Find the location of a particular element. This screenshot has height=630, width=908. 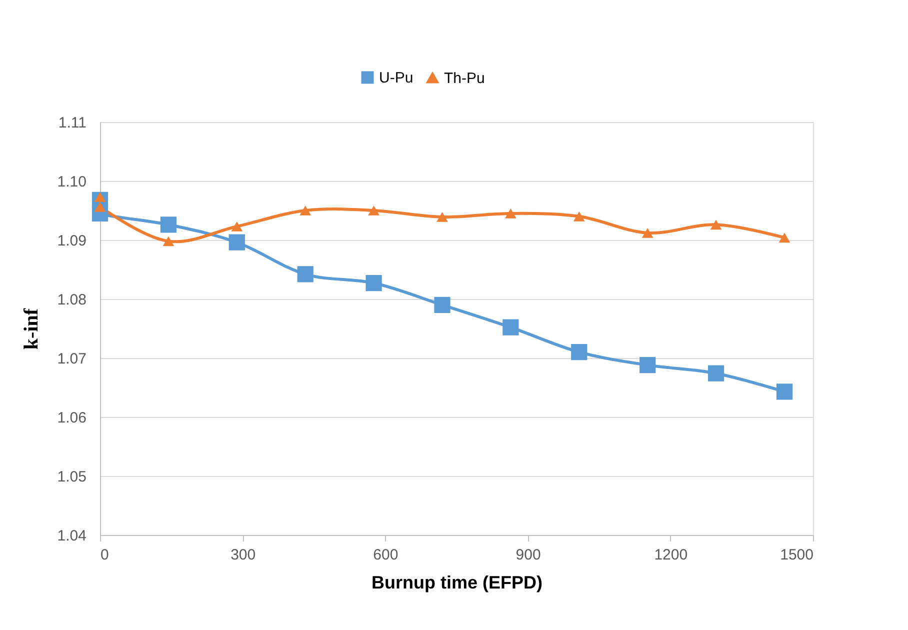

y-tick-label: 1.04 is located at coordinates (71, 536).